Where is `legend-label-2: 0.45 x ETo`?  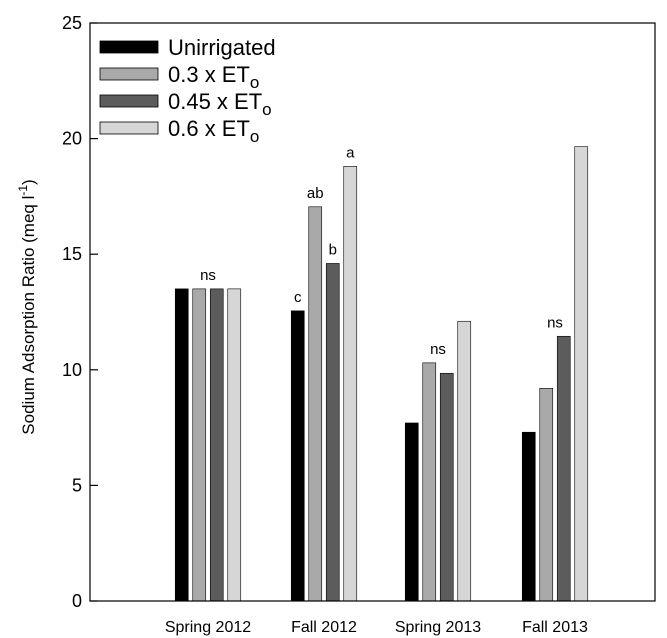
legend-label-2: 0.45 x ETo is located at coordinates (220, 104).